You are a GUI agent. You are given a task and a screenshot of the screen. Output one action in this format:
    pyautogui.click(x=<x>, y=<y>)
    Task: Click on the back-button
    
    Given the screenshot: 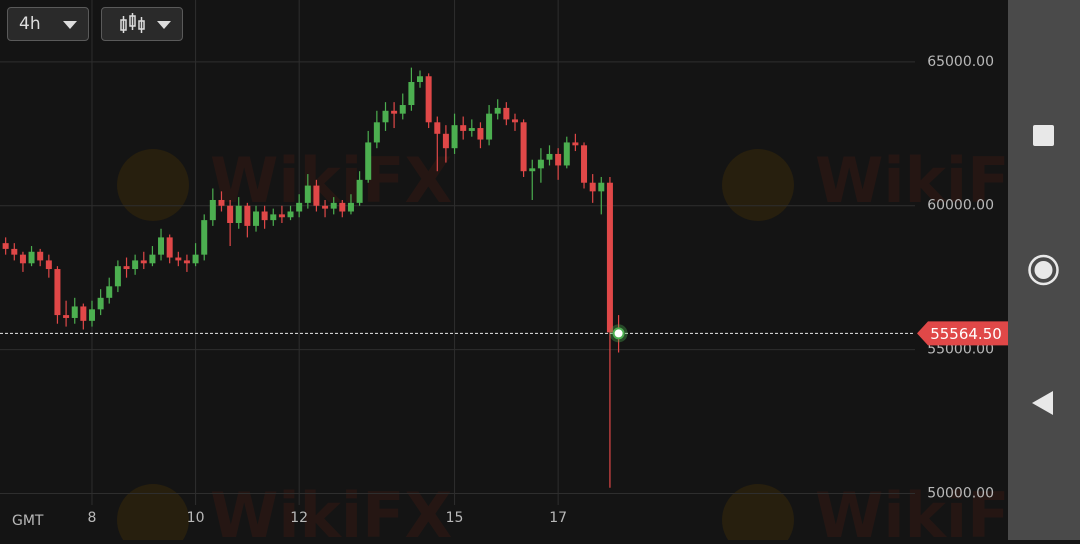 What is the action you would take?
    pyautogui.click(x=1042, y=403)
    